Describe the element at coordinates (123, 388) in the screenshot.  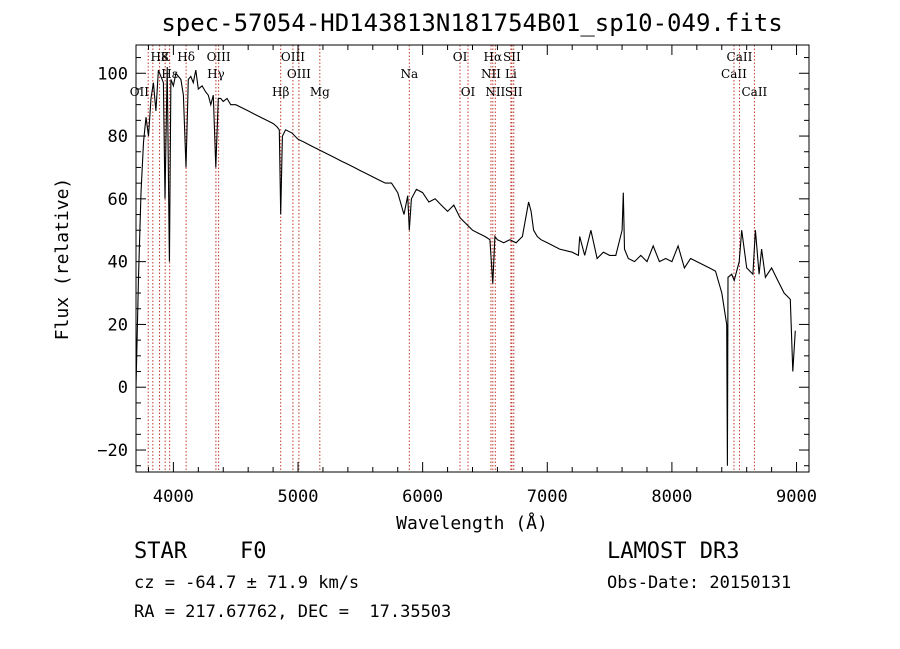
I see `y-tick-label-1: 0` at that location.